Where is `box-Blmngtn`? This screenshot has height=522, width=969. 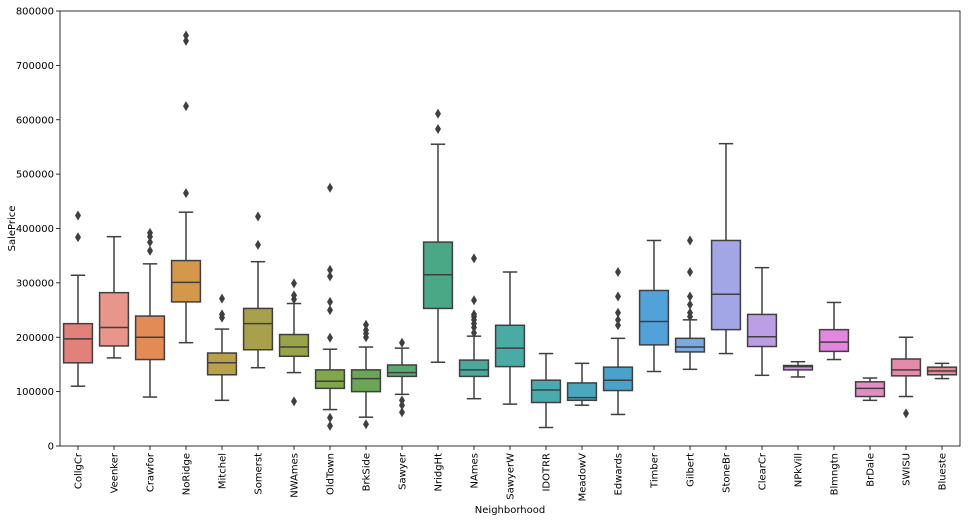 box-Blmngtn is located at coordinates (834, 331).